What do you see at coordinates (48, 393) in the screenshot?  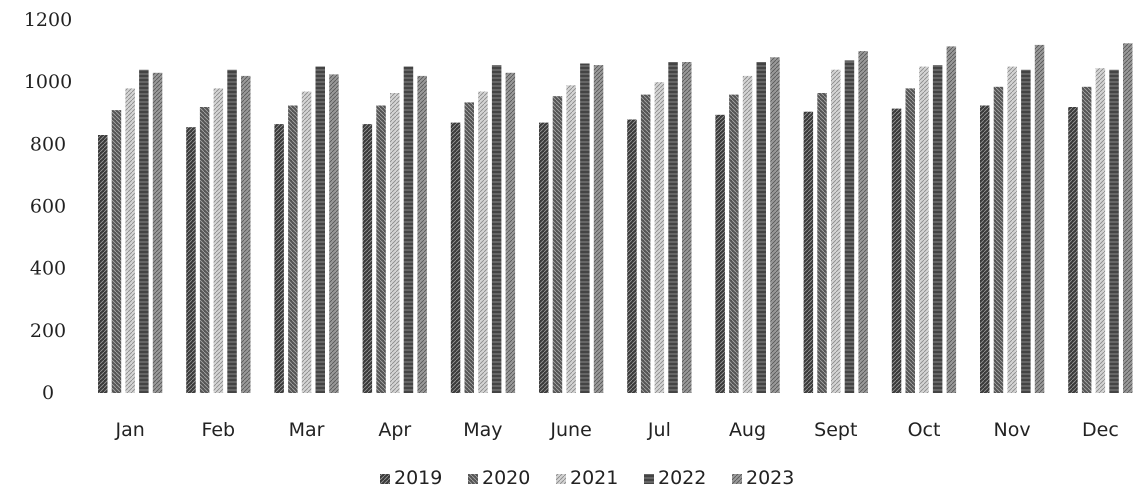 I see `y-tick-label: 0` at bounding box center [48, 393].